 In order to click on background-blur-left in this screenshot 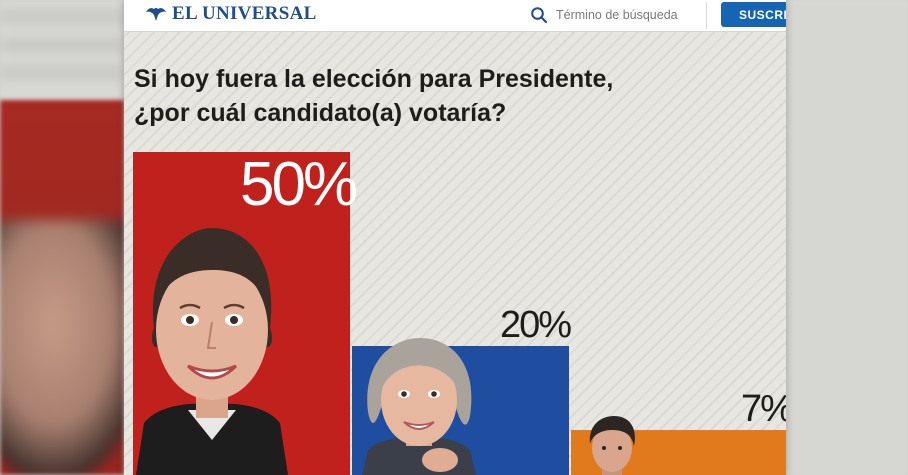, I will do `click(62, 237)`.